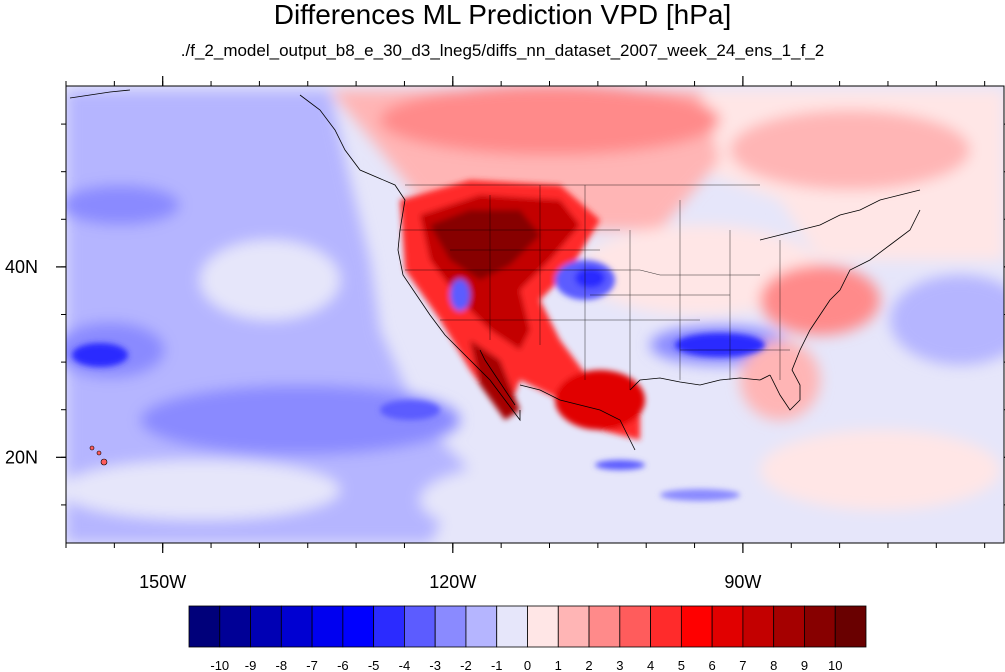 Image resolution: width=1005 pixels, height=672 pixels. What do you see at coordinates (374, 665) in the screenshot?
I see `colorbar-label: -5` at bounding box center [374, 665].